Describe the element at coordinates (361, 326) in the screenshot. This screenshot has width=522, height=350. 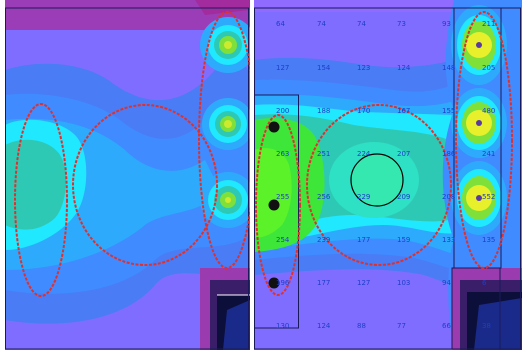
I see `value-label: 88` at that location.